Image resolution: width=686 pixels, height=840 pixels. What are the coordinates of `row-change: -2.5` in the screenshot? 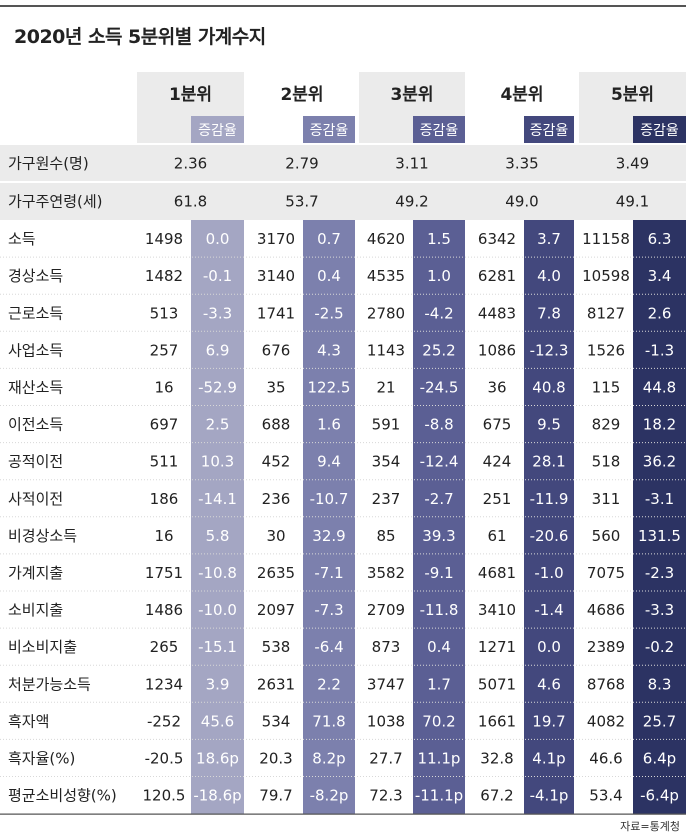 It's located at (328, 313).